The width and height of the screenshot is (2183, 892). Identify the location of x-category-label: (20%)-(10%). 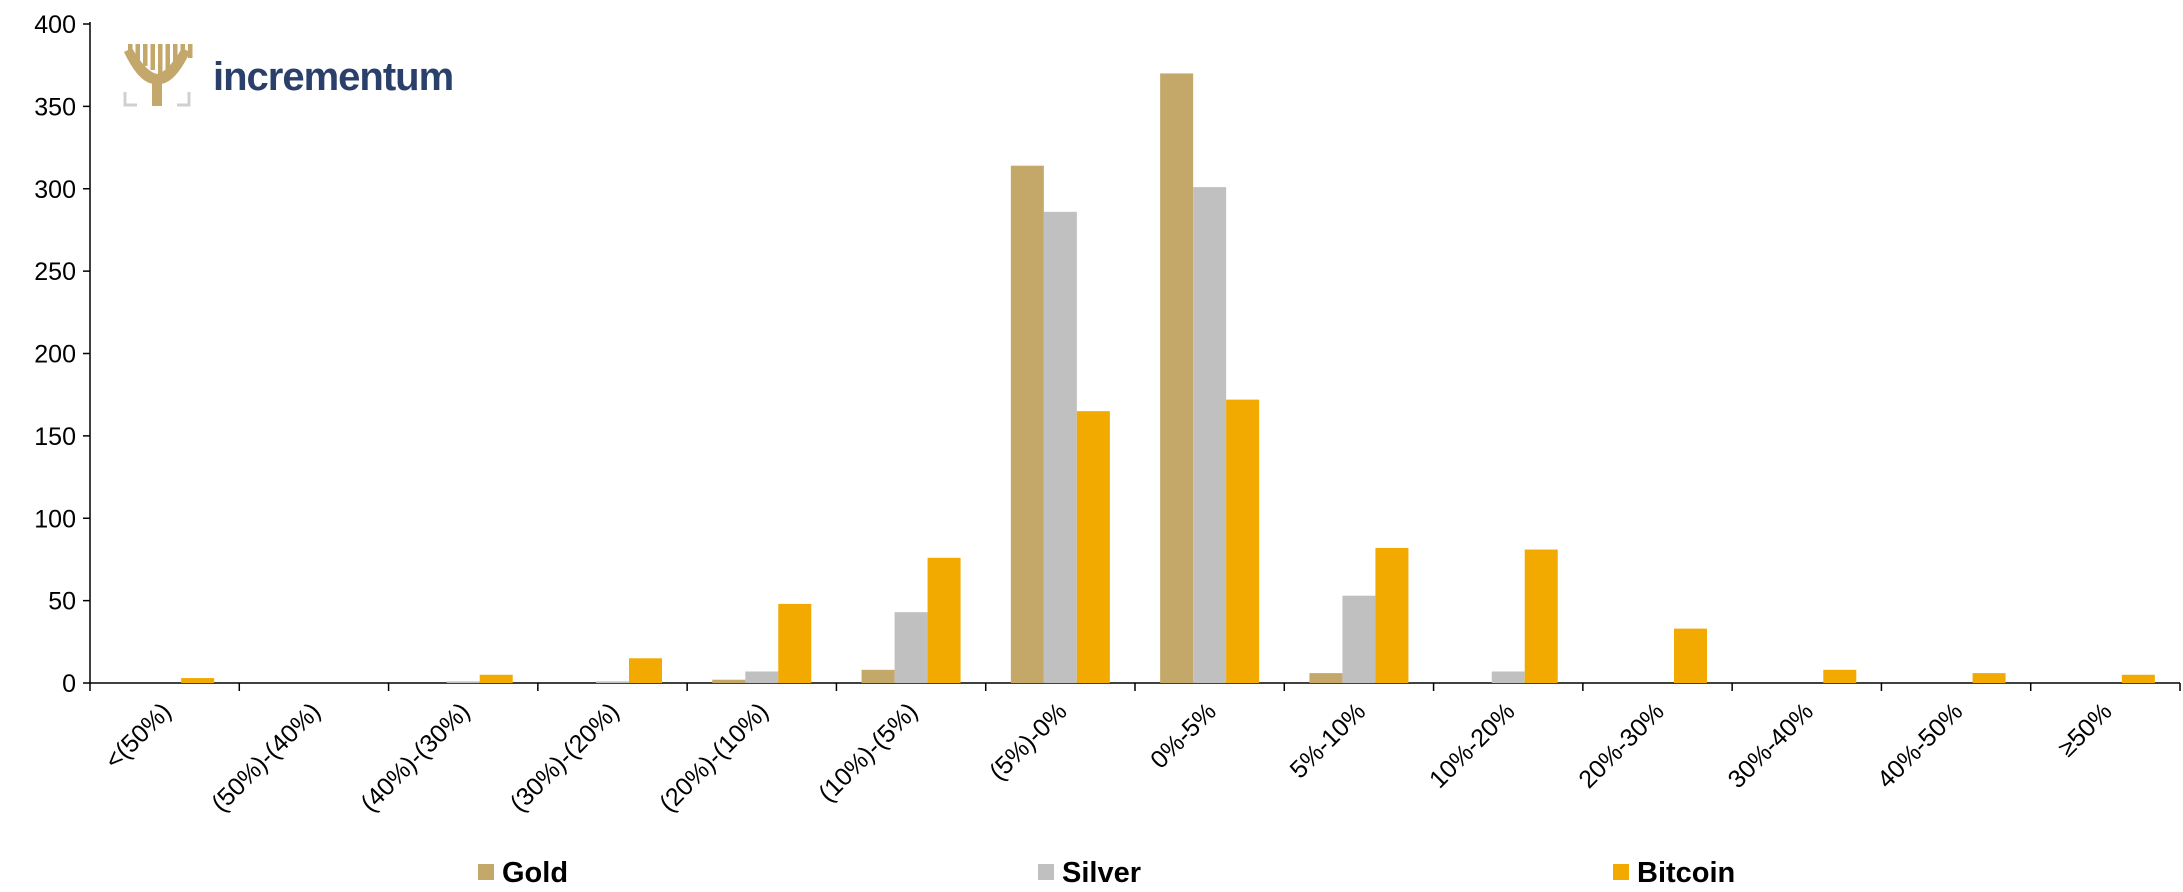
(714, 757).